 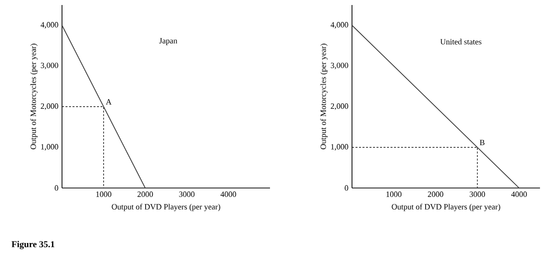 I want to click on annotation: United states, so click(x=461, y=41).